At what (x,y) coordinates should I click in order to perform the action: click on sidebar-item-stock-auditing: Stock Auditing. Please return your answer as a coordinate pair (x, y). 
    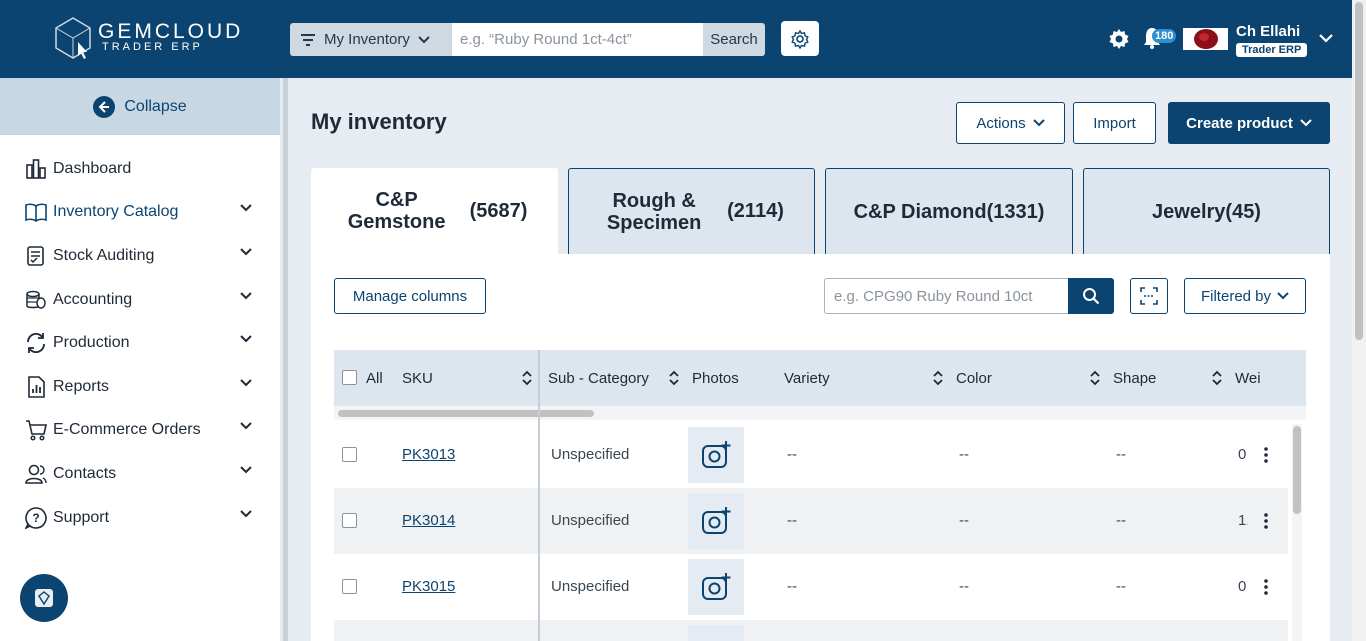
    Looking at the image, I should click on (138, 256).